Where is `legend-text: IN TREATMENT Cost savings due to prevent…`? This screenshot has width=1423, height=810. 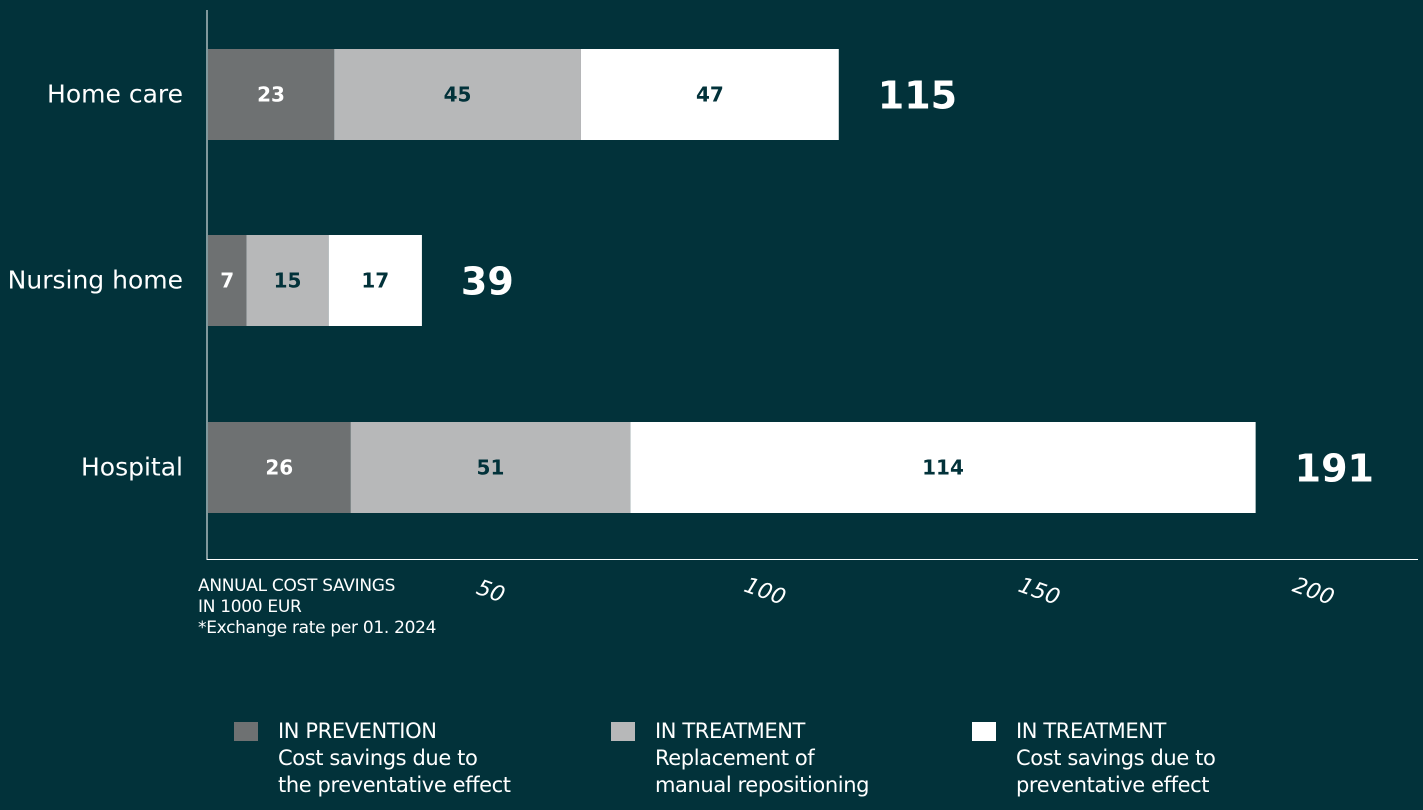 legend-text: IN TREATMENT Cost savings due to prevent… is located at coordinates (1116, 758).